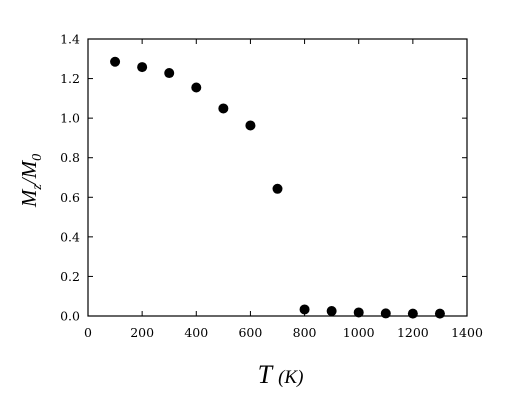  I want to click on x-axis-label-unit: (K), so click(290, 377).